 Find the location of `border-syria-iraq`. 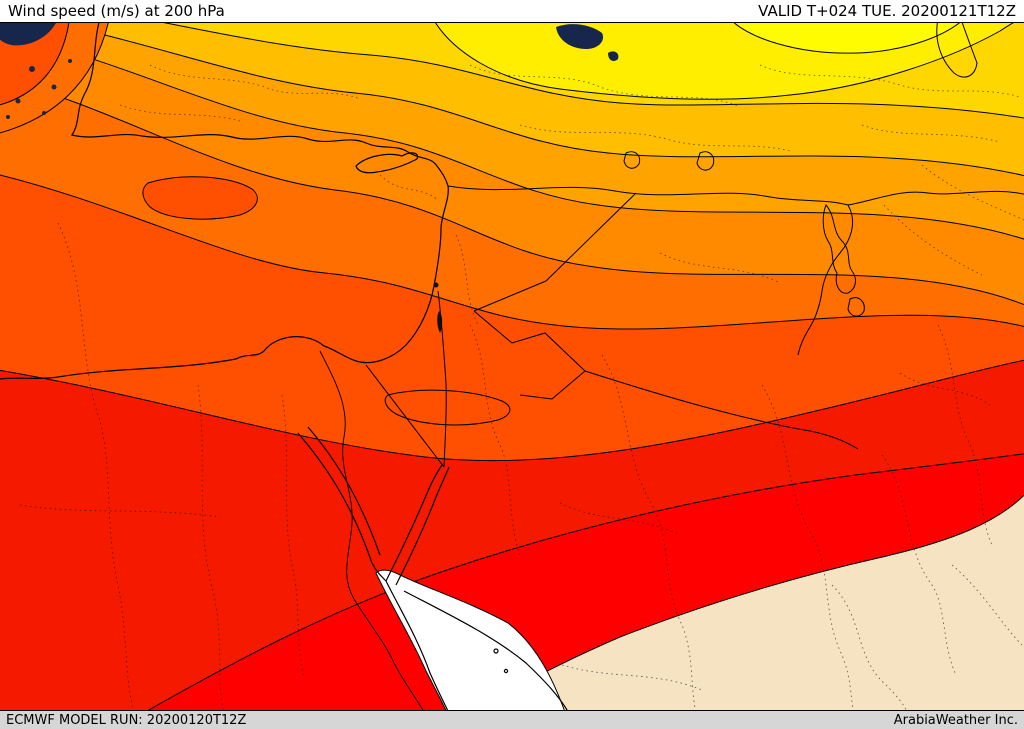

border-syria-iraq is located at coordinates (591, 237).